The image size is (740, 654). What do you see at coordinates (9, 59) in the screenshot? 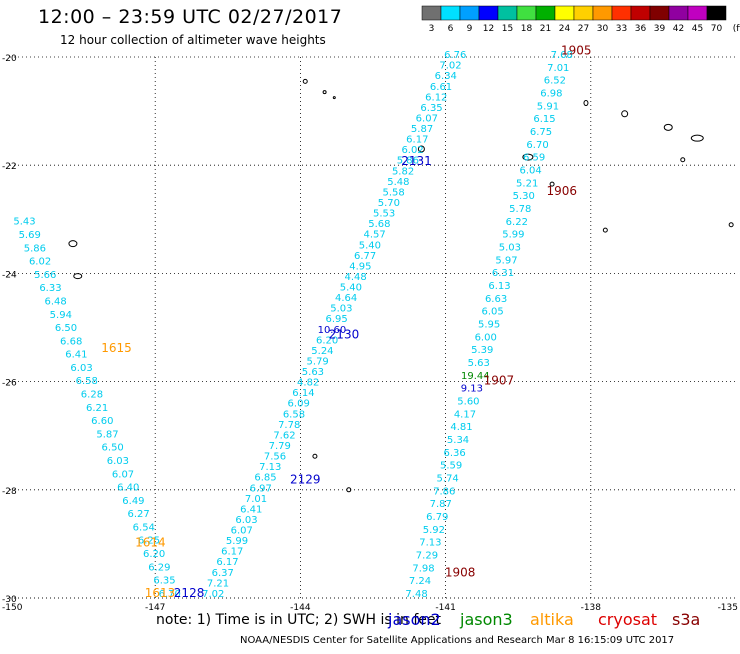
I see `y-tick-label: -20` at bounding box center [9, 59].